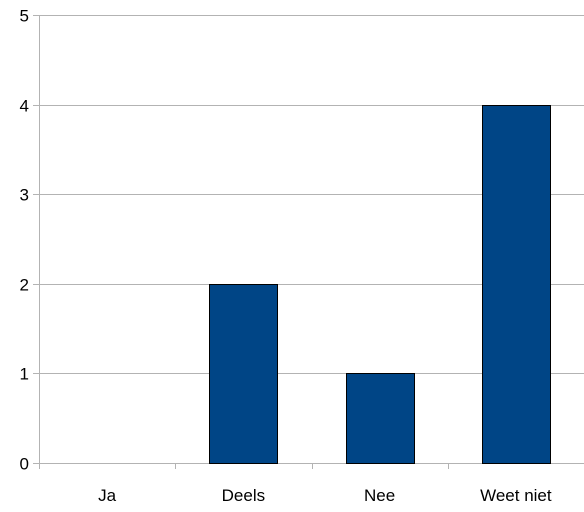 Image resolution: width=584 pixels, height=512 pixels. What do you see at coordinates (24, 285) in the screenshot?
I see `y-tick-label: 2` at bounding box center [24, 285].